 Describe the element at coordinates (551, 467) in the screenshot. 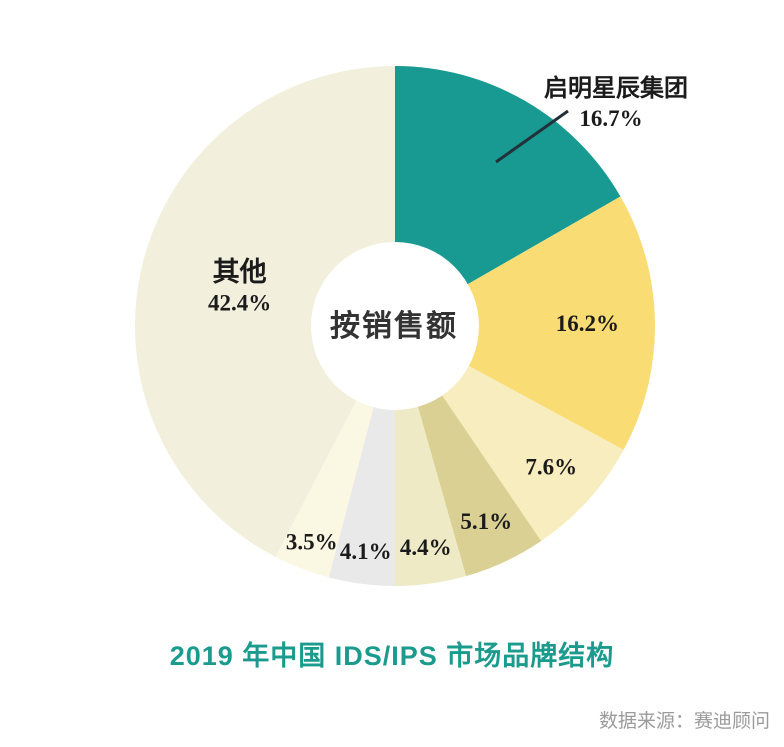

I see `slice-label-value: 7.6%` at that location.